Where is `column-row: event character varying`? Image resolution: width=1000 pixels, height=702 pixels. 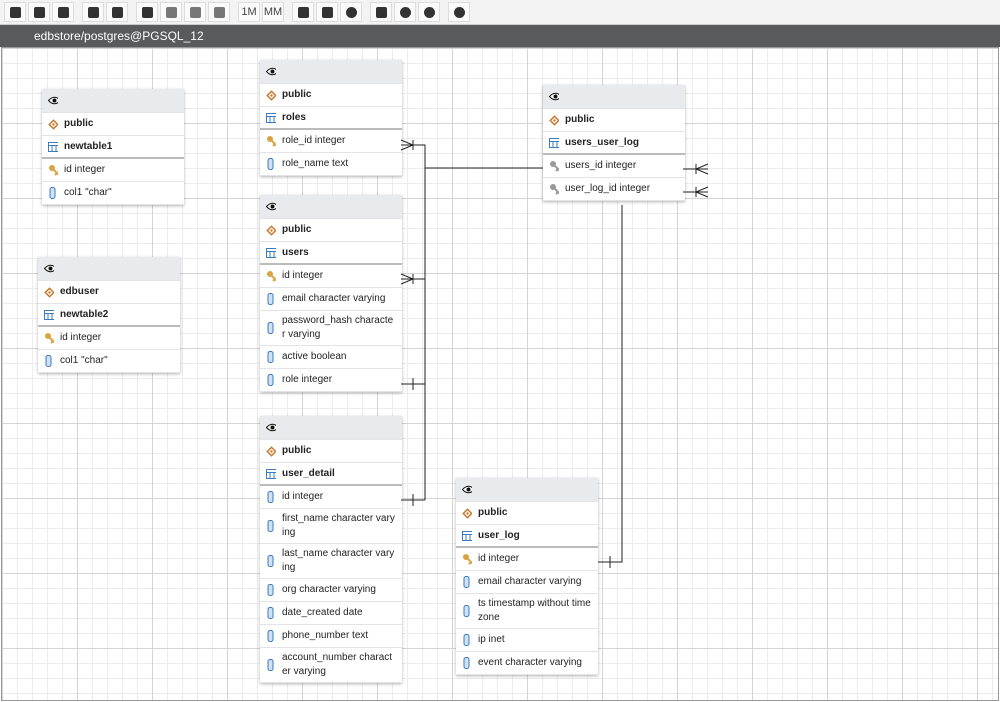 column-row: event character varying is located at coordinates (527, 663).